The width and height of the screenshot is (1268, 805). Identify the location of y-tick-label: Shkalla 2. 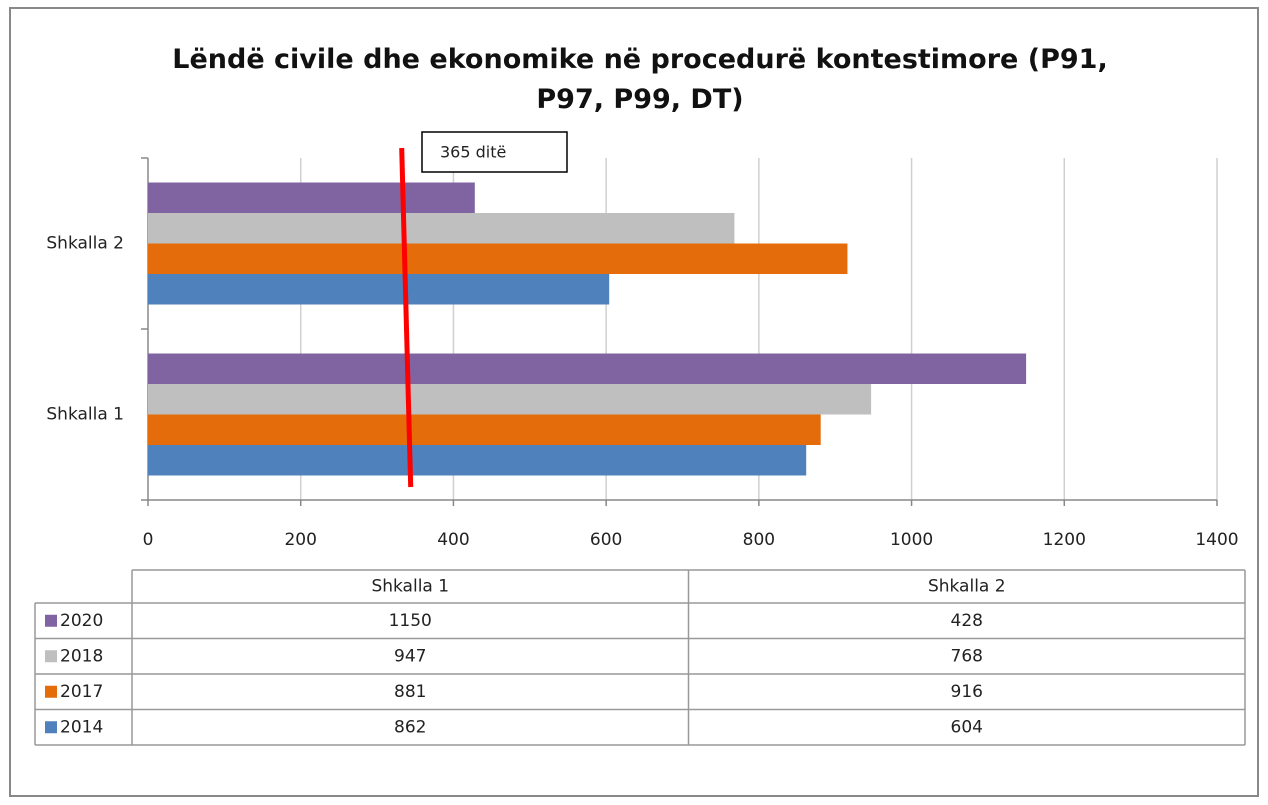
(85, 244).